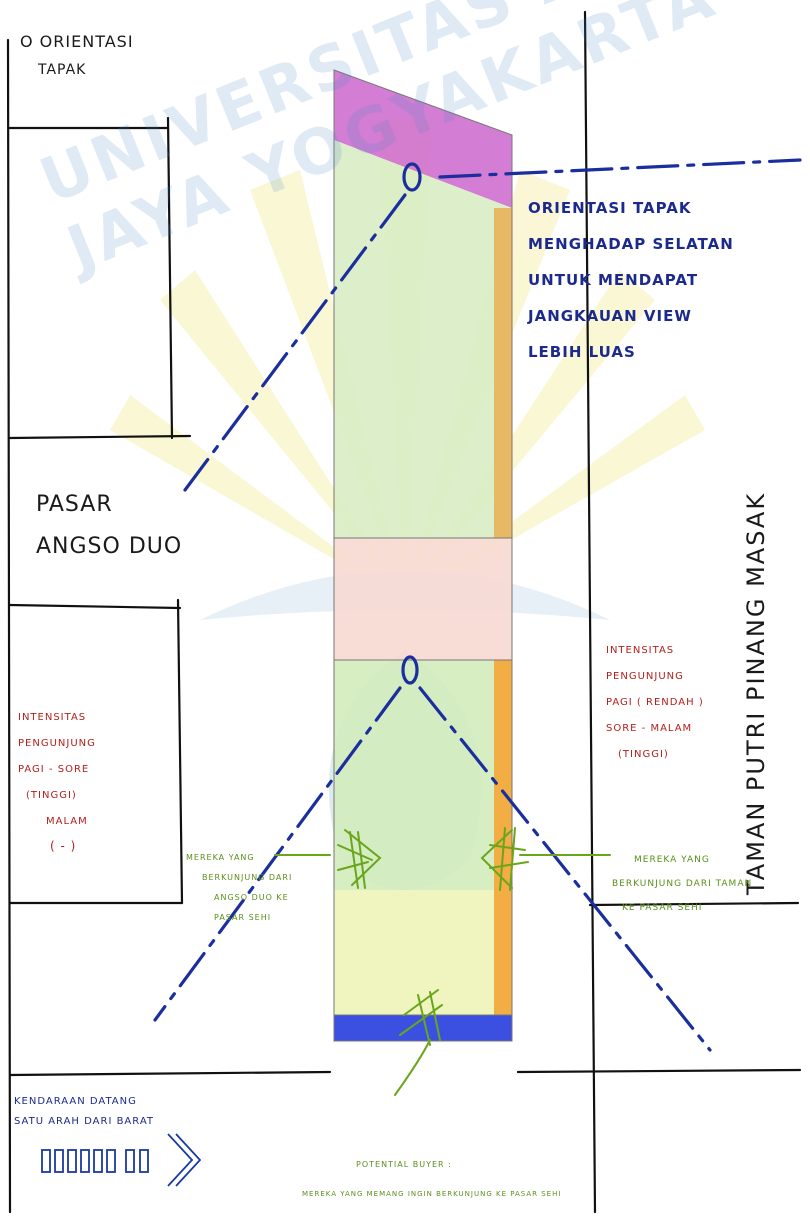 This screenshot has height=1222, width=810. What do you see at coordinates (423, 952) in the screenshot?
I see `lime-zone` at bounding box center [423, 952].